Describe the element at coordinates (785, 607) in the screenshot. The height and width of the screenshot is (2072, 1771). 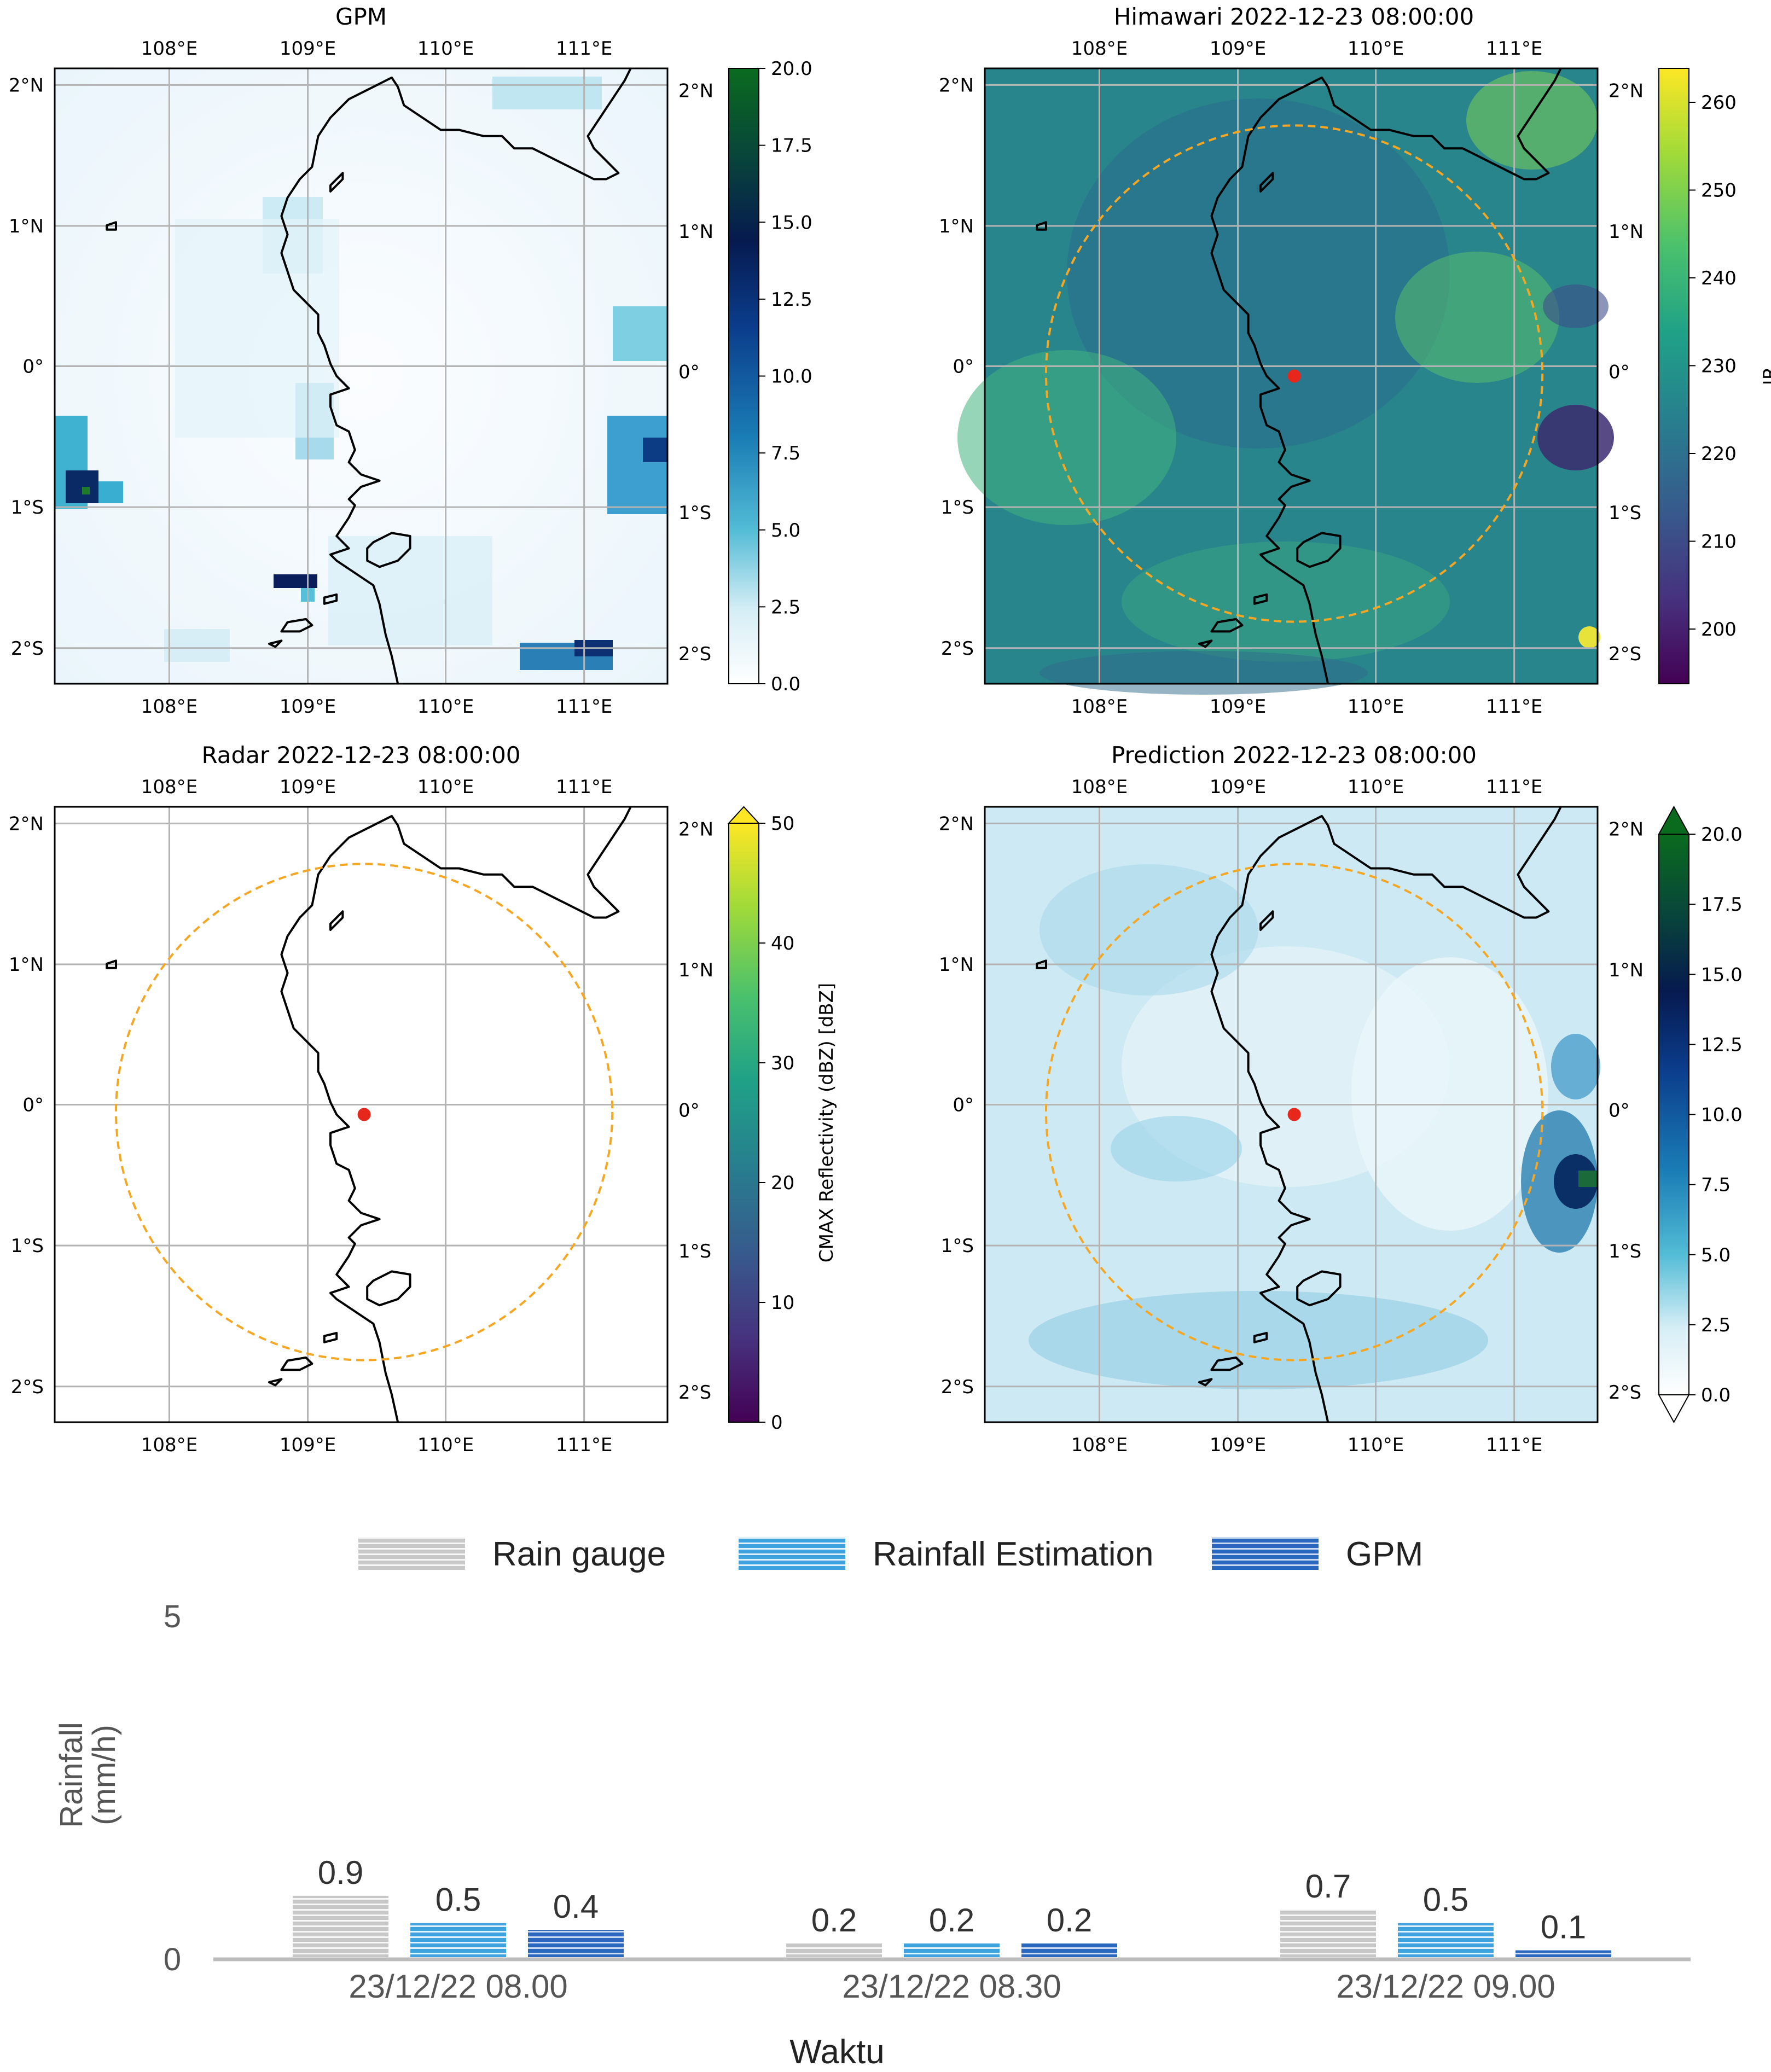
I see `colorbar-tick-label-7: 2.5` at that location.